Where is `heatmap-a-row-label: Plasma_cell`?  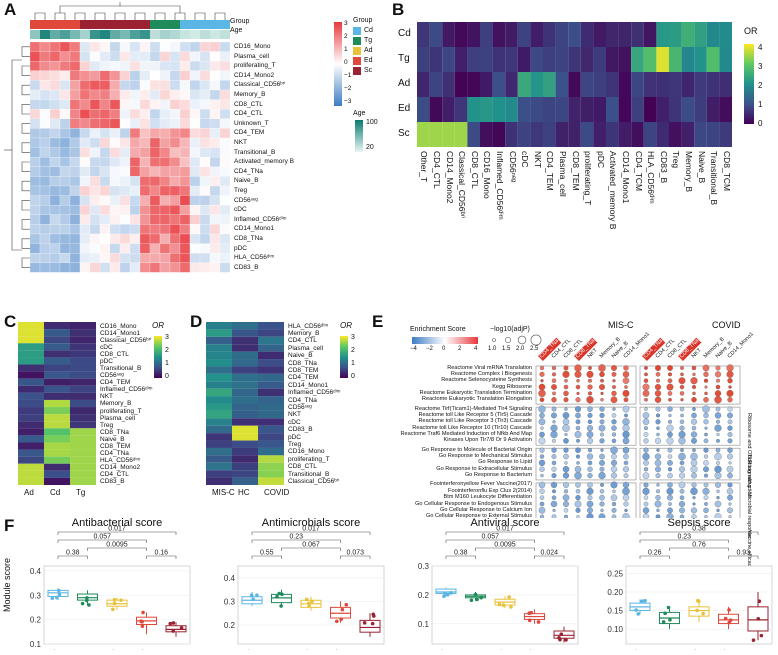 heatmap-a-row-label: Plasma_cell is located at coordinates (252, 56).